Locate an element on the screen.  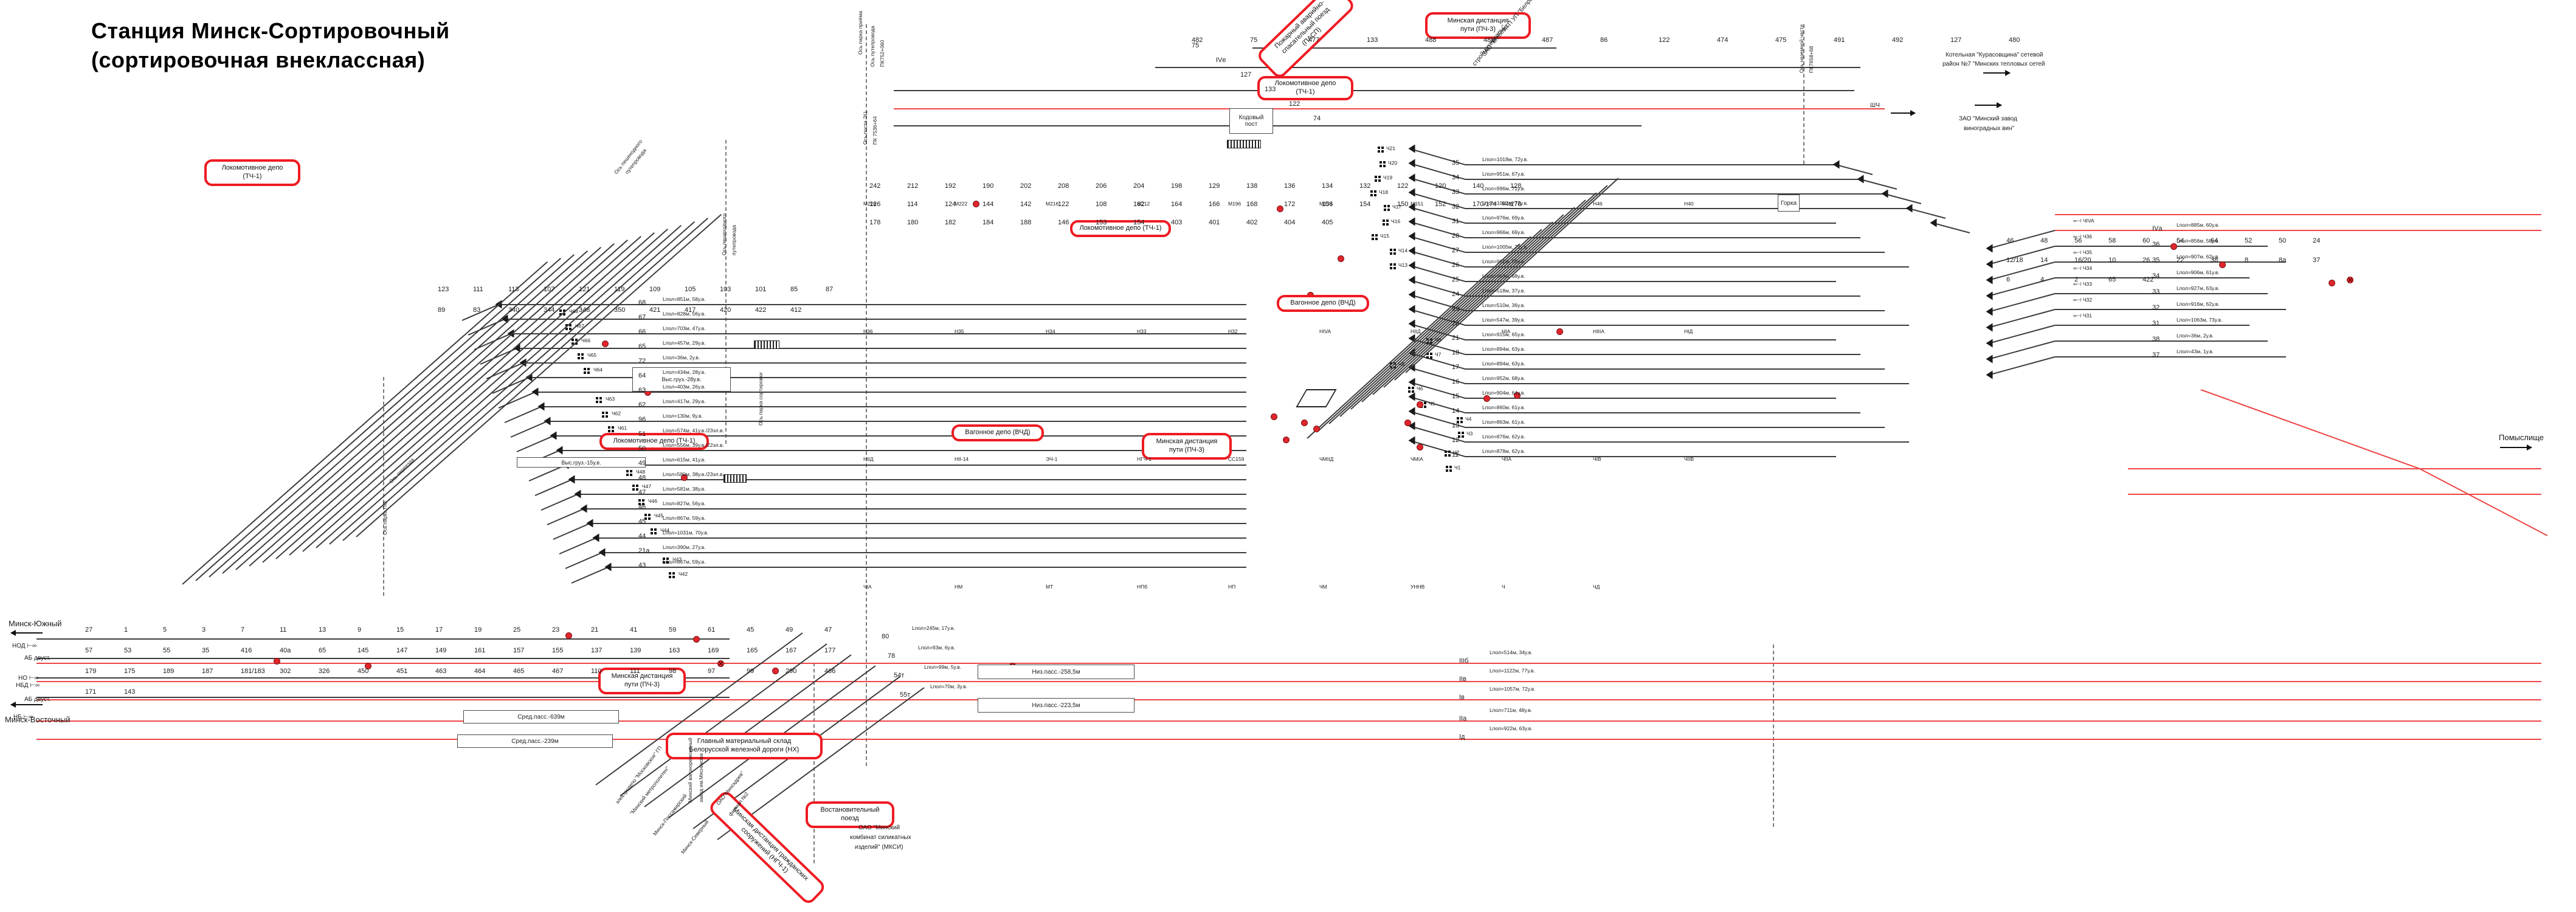
code-post-box: Кодовый пост is located at coordinates (1251, 121).